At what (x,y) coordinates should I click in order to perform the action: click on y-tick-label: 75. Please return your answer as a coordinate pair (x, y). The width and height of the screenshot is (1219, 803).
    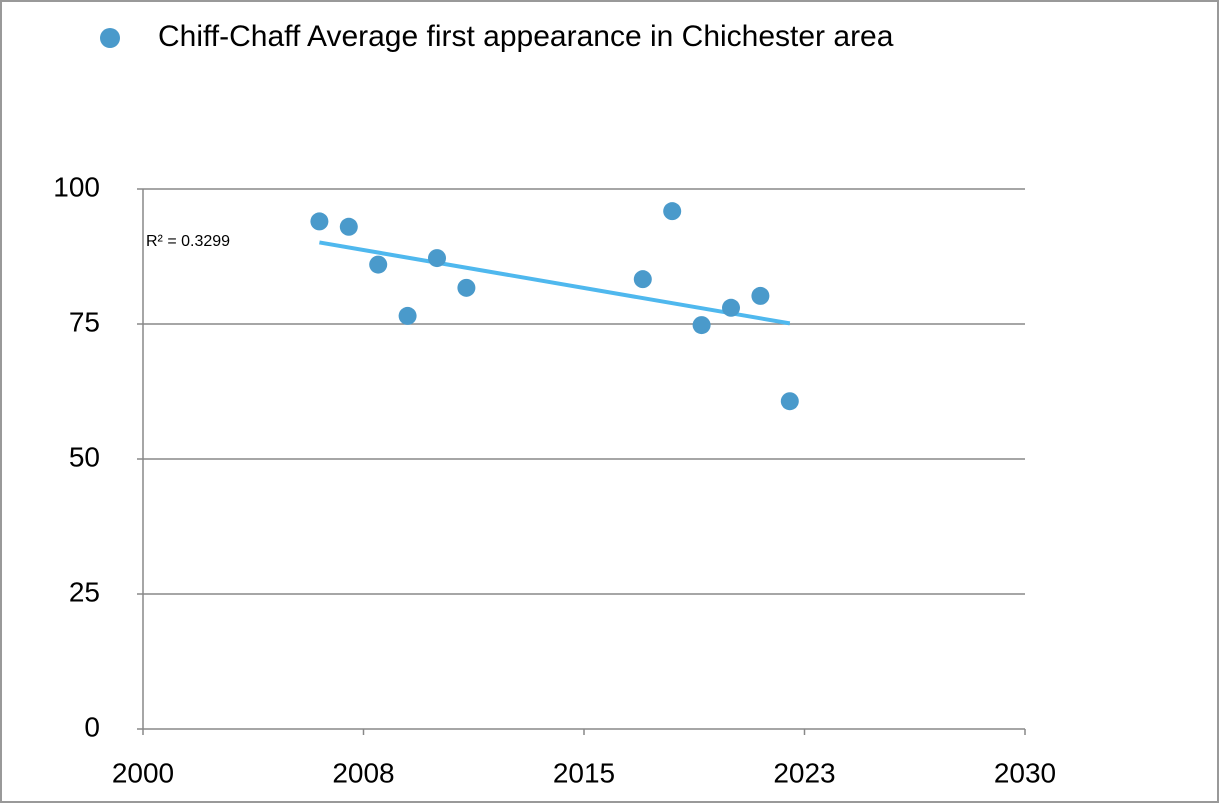
    Looking at the image, I should click on (84, 321).